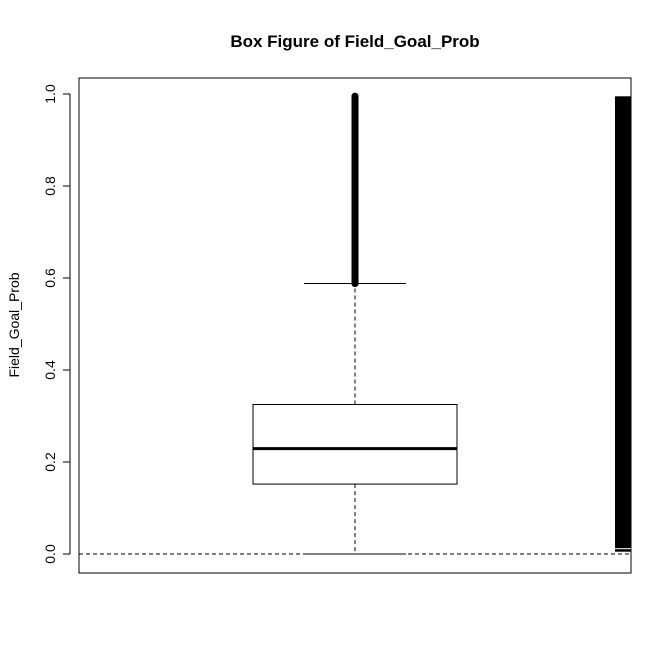 The width and height of the screenshot is (672, 671). Describe the element at coordinates (355, 444) in the screenshot. I see `iqr-box` at that location.